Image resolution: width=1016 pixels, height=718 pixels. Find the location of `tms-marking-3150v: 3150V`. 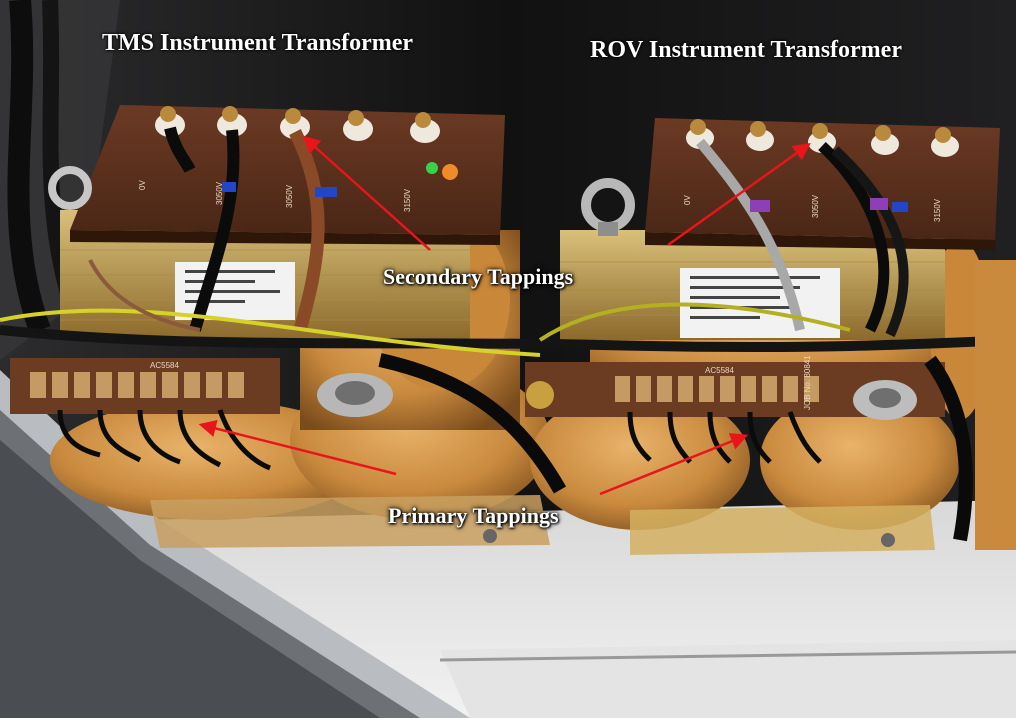

tms-marking-3150v: 3150V is located at coordinates (407, 200).